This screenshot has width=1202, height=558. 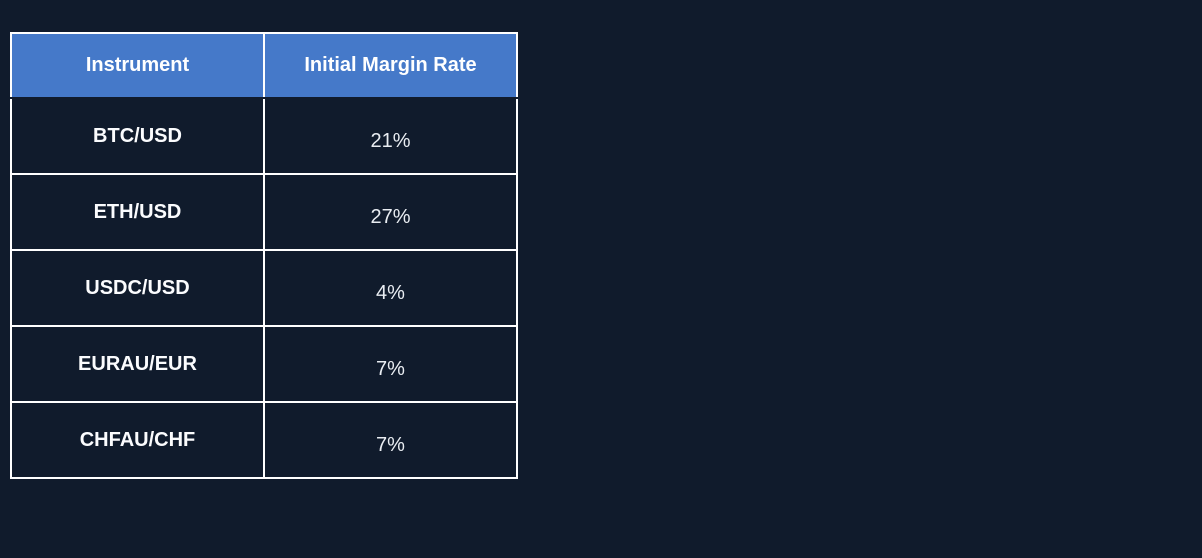 I want to click on instrument-cell: EURAU/EUR, so click(x=137, y=364).